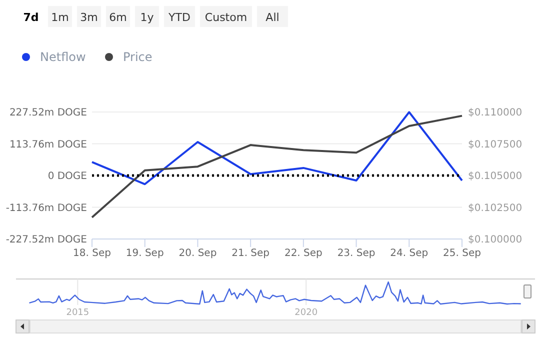 This screenshot has width=549, height=351. What do you see at coordinates (495, 144) in the screenshot?
I see `y2-tick-label: $0.107500` at bounding box center [495, 144].